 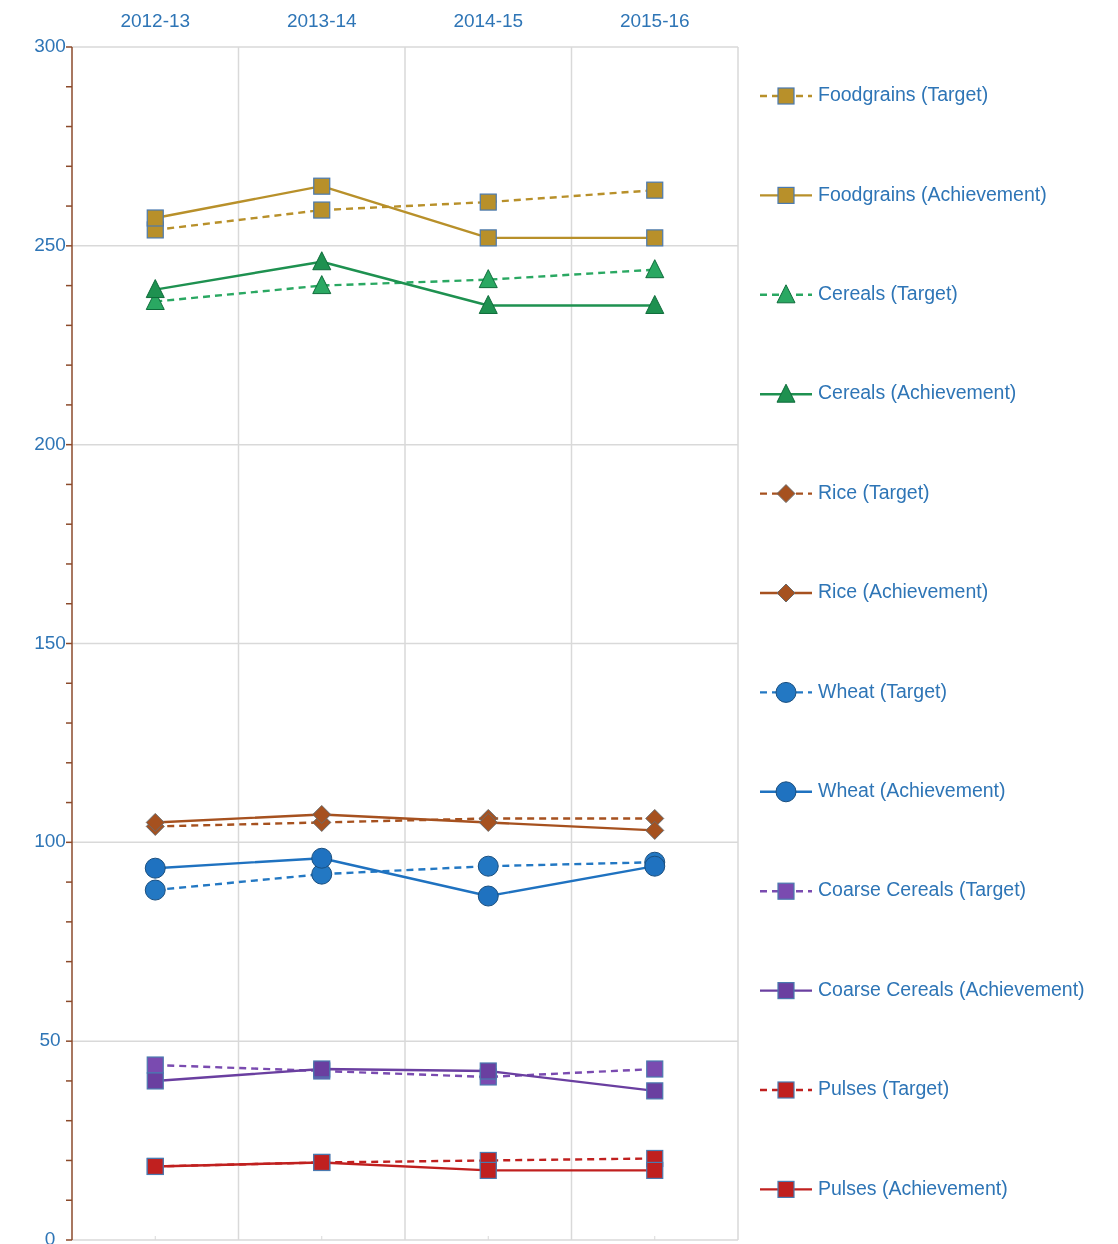 What do you see at coordinates (874, 491) in the screenshot?
I see `legend-label: Rice (Target)` at bounding box center [874, 491].